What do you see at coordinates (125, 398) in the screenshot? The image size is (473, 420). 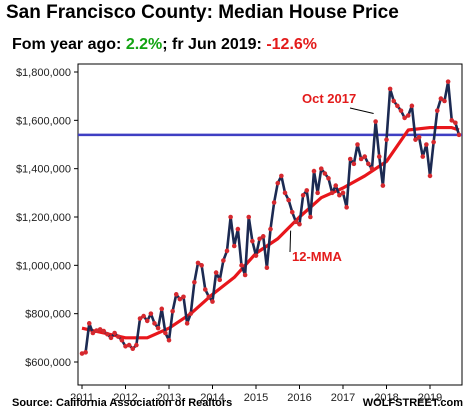 I see `x-tick-label: 2012` at bounding box center [125, 398].